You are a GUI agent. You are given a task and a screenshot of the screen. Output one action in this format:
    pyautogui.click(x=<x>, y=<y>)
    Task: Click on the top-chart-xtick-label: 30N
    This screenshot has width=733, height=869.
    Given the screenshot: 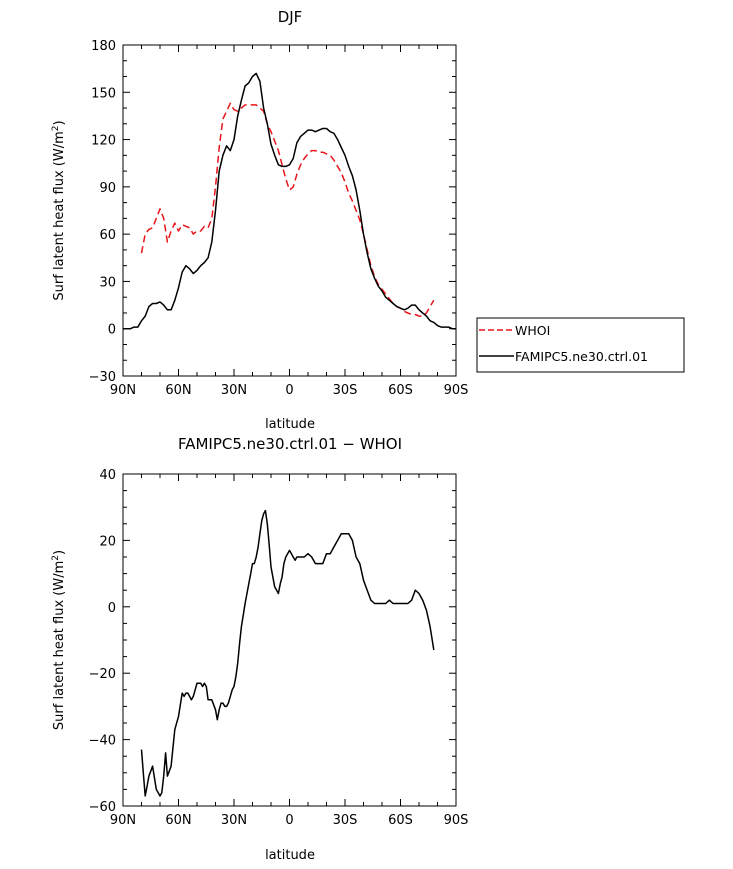 What is the action you would take?
    pyautogui.click(x=234, y=390)
    